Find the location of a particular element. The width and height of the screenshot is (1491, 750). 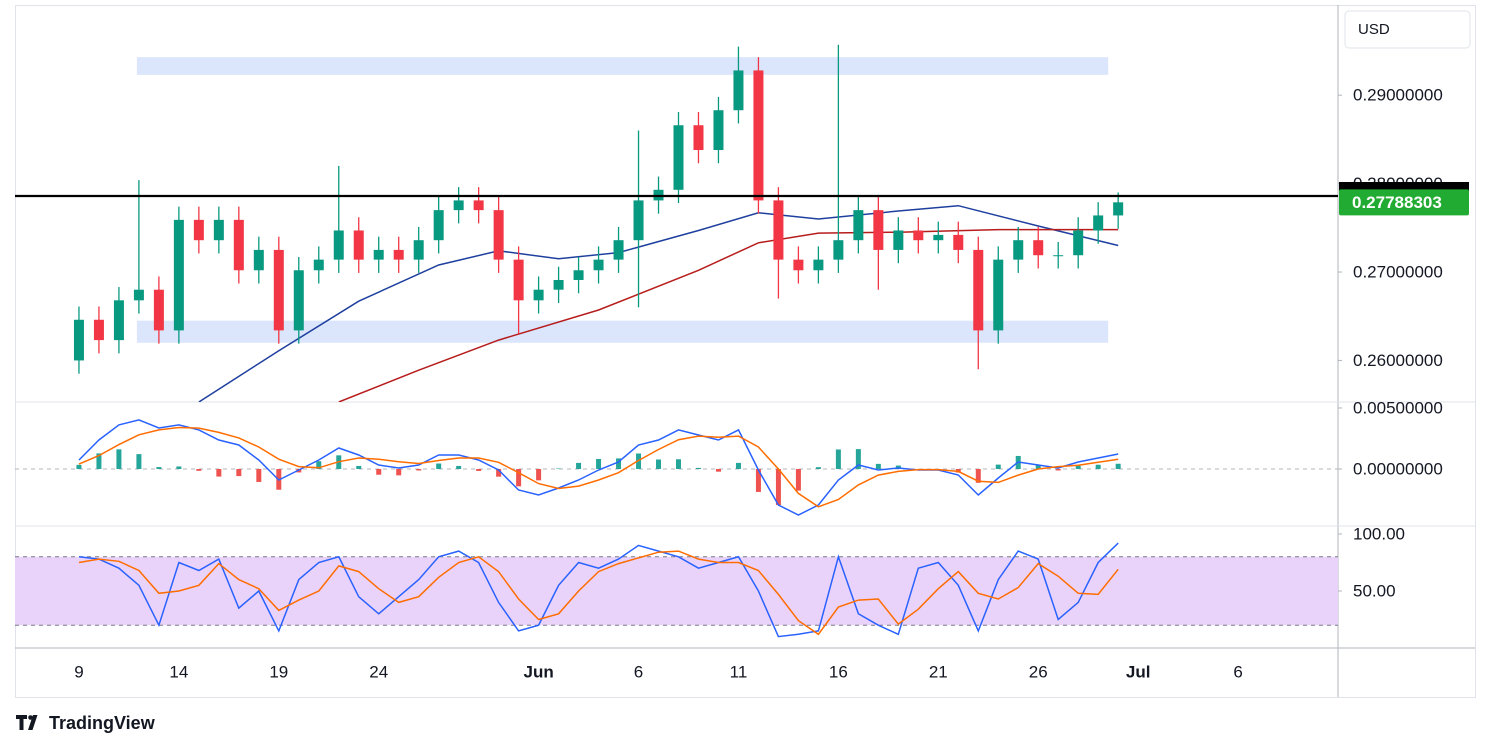

y-tick-label: 50.00 is located at coordinates (1374, 590).